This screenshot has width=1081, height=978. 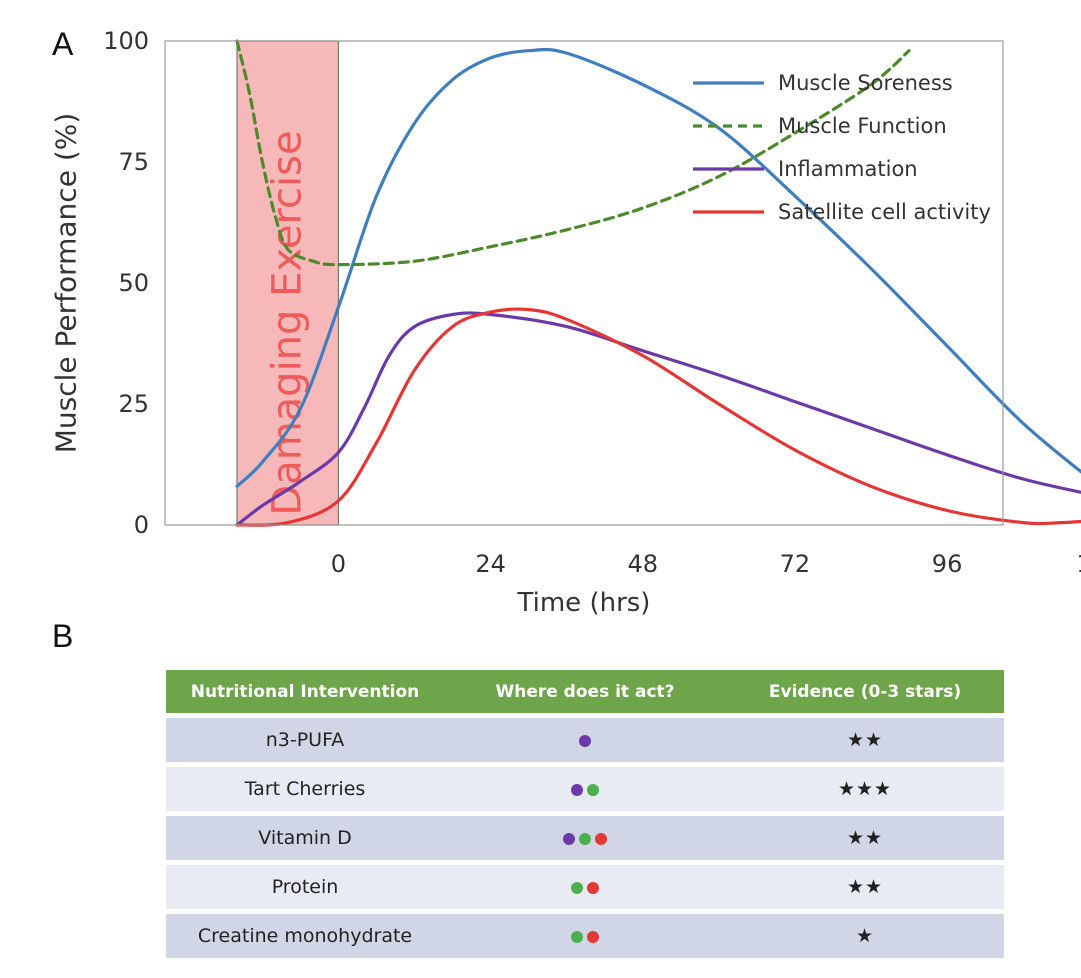 What do you see at coordinates (865, 691) in the screenshot?
I see `header-evidence: Evidence (0-3 stars)` at bounding box center [865, 691].